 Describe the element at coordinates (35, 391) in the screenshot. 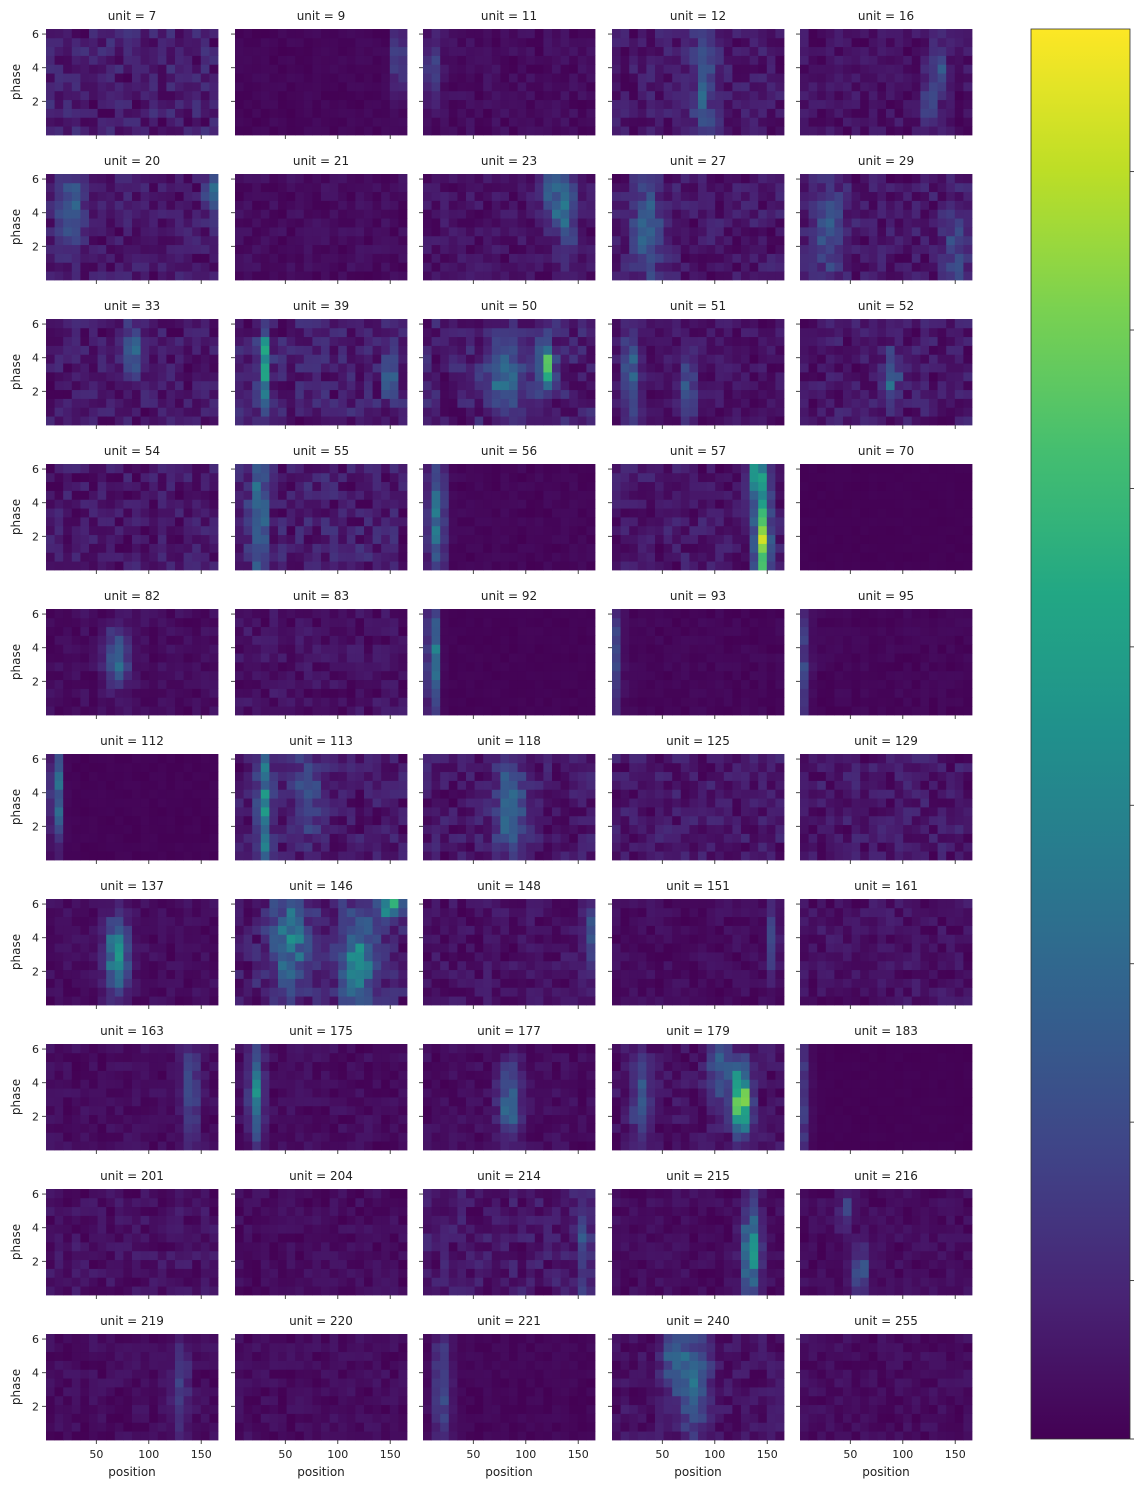

I see `y-tick-label: 2` at that location.